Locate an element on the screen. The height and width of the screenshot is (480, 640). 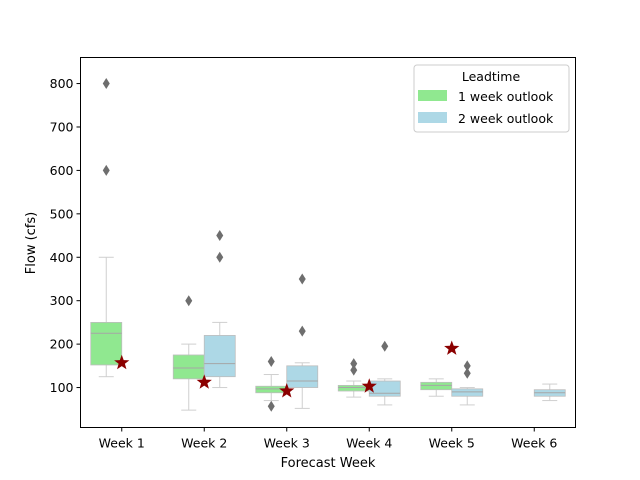
x-tick-label-1: Week 1 is located at coordinates (122, 443).